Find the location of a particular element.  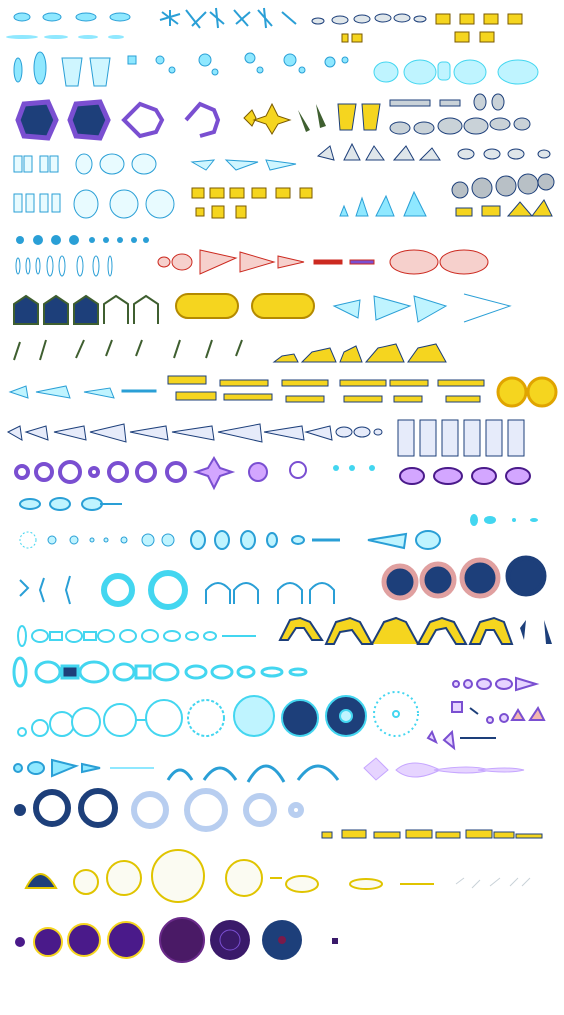

void-sprite is located at coordinates (248, 940).